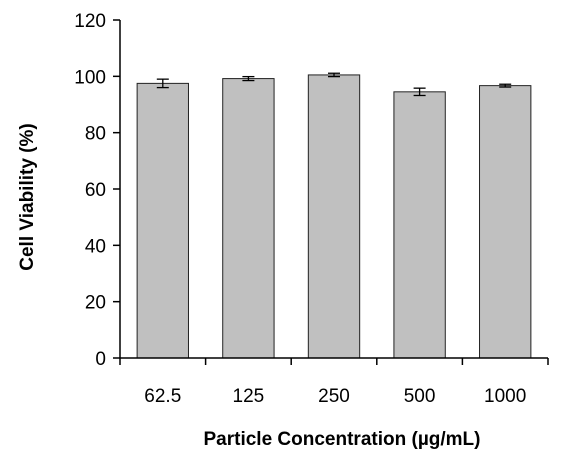 This screenshot has width=565, height=455. I want to click on y-axis-title: Cell Viability (%), so click(27, 196).